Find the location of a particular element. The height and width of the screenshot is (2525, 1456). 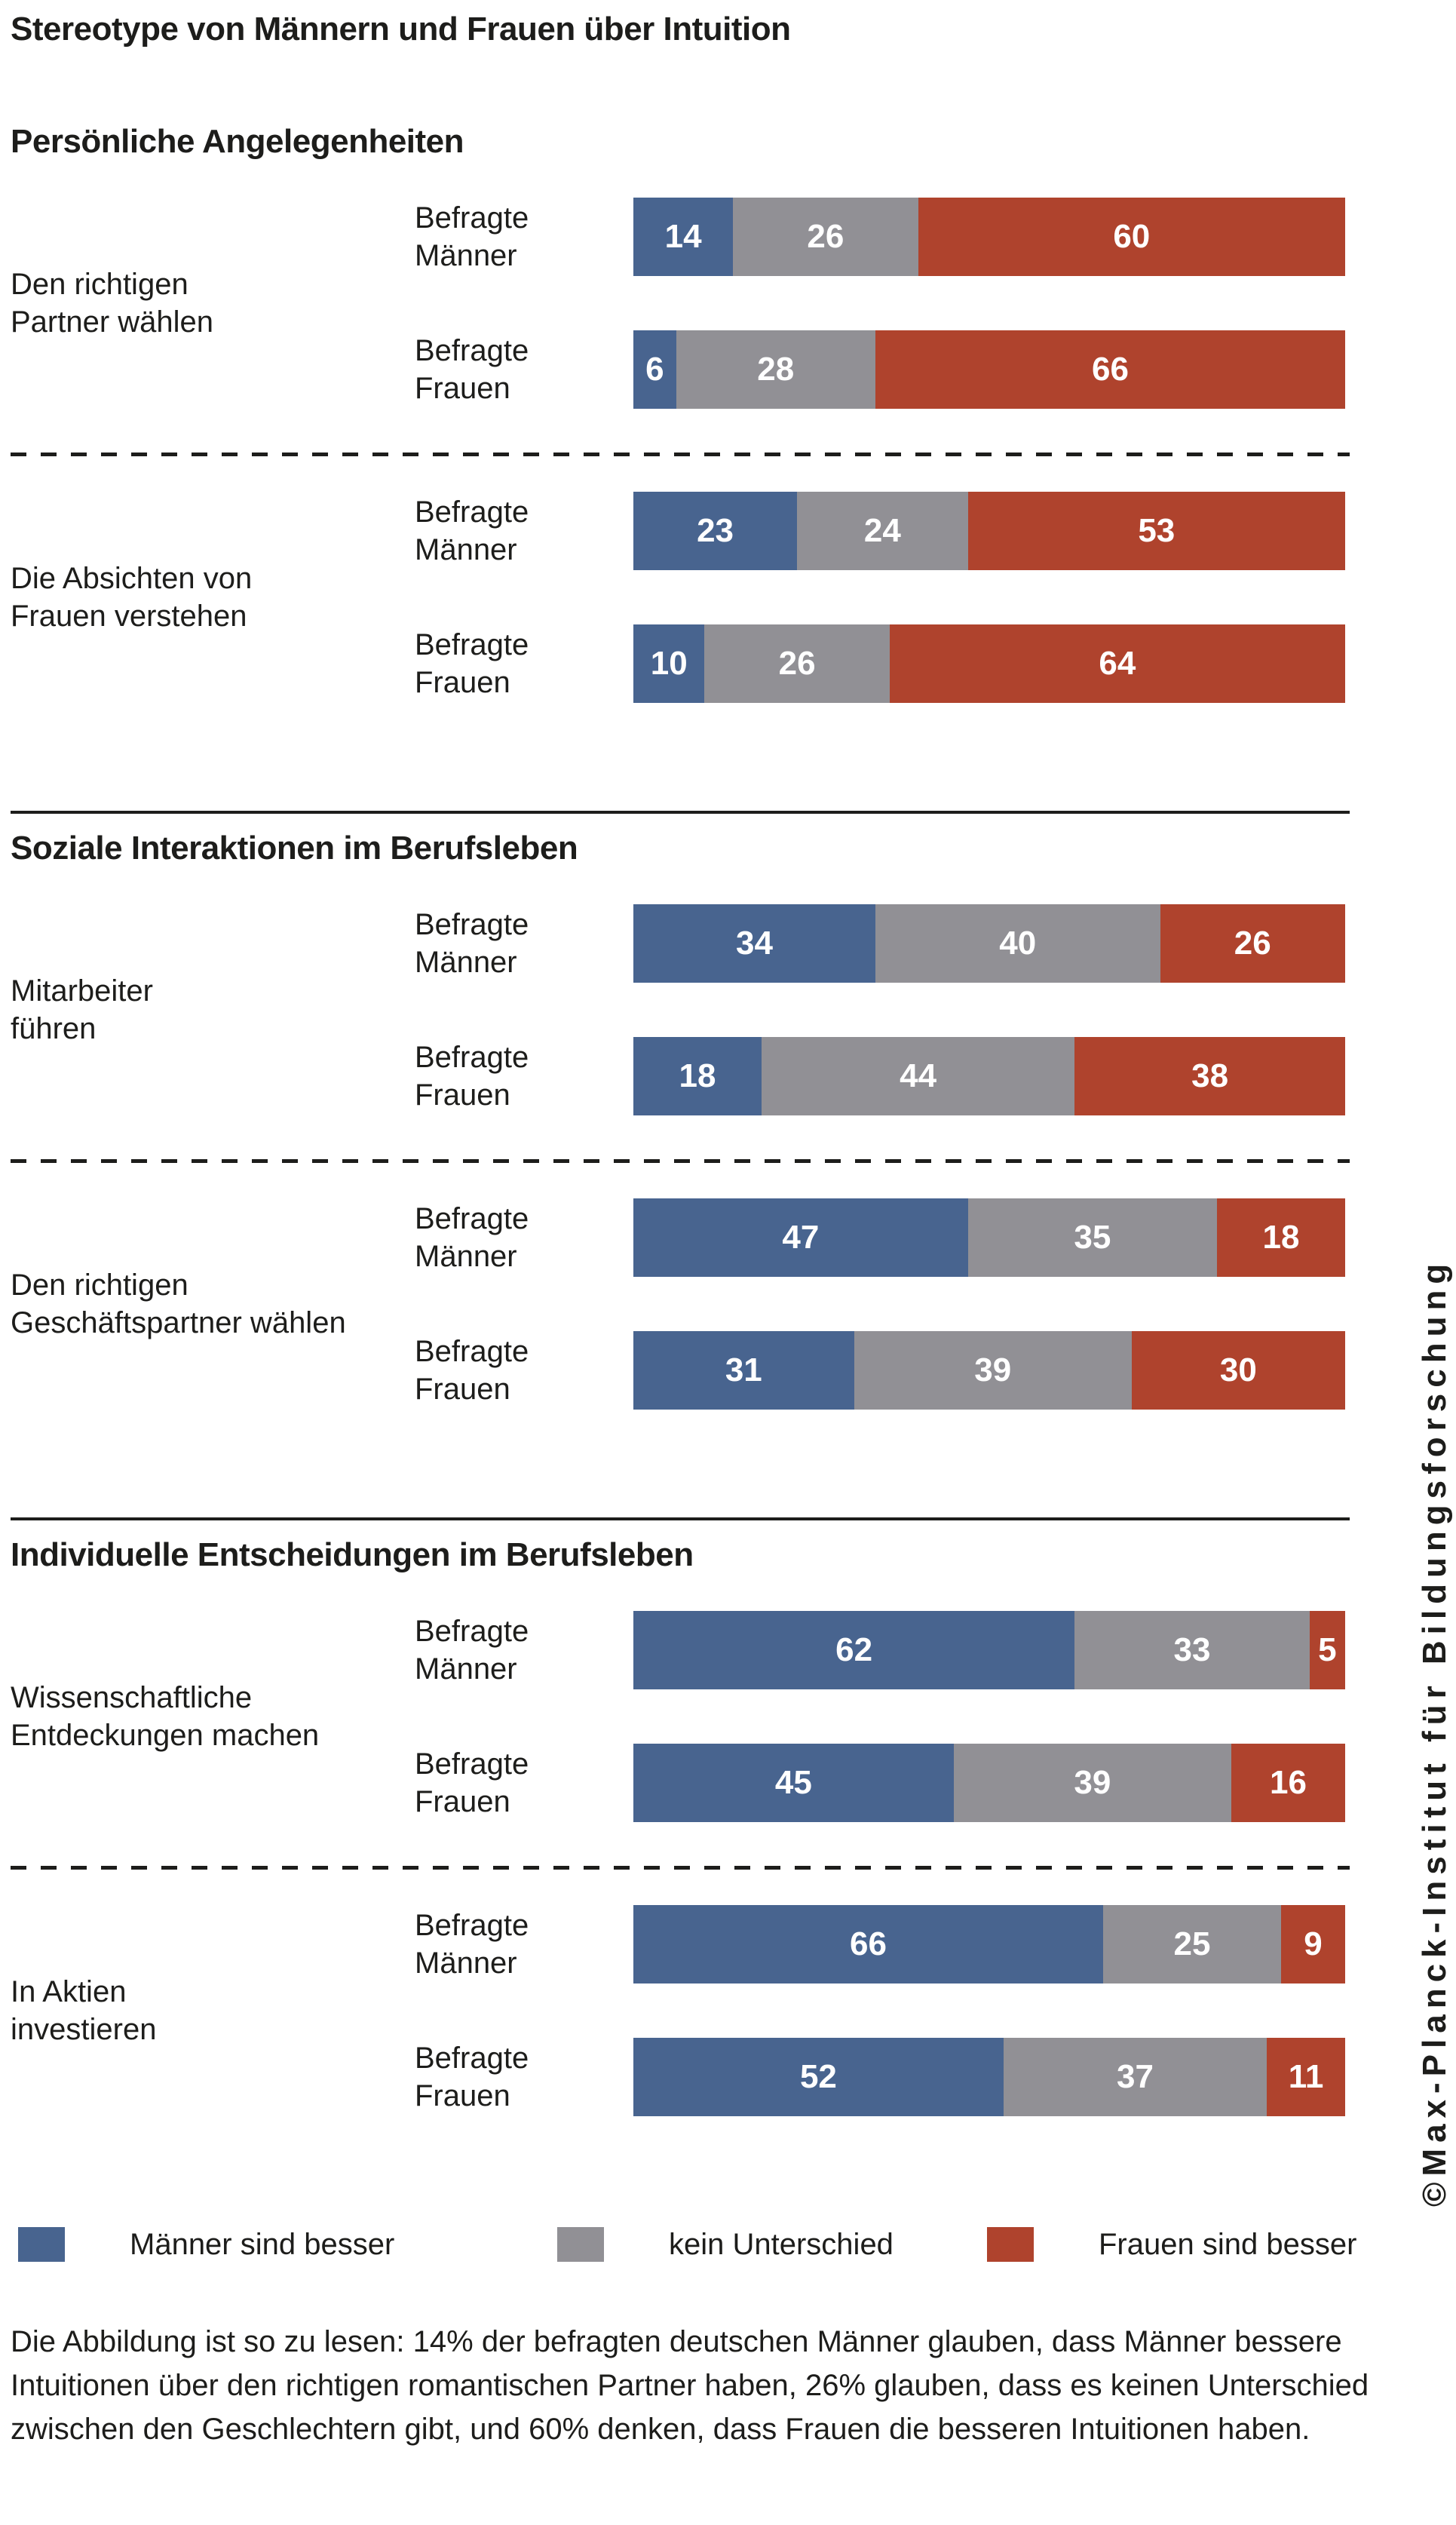

stacked-bar: 52 37 11 is located at coordinates (989, 2077).